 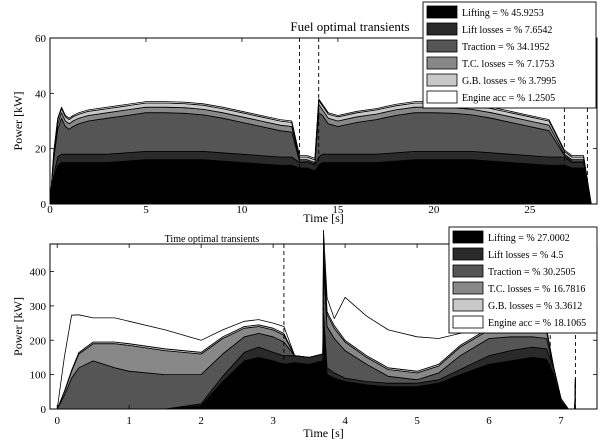 What do you see at coordinates (349, 26) in the screenshot?
I see `chart-title: Fuel optimal transients` at bounding box center [349, 26].